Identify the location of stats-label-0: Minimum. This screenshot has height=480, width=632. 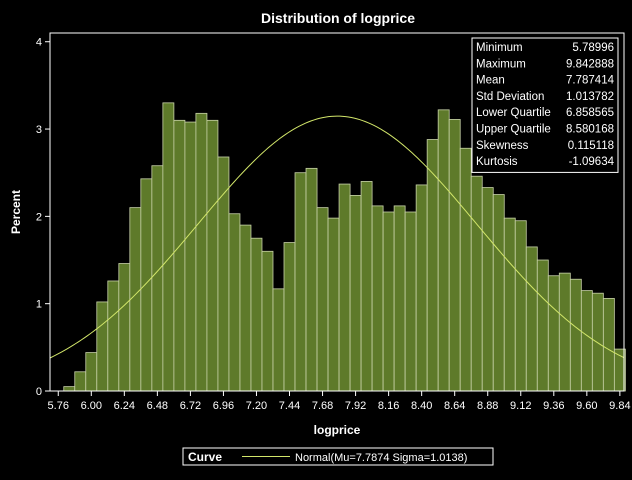
(499, 48).